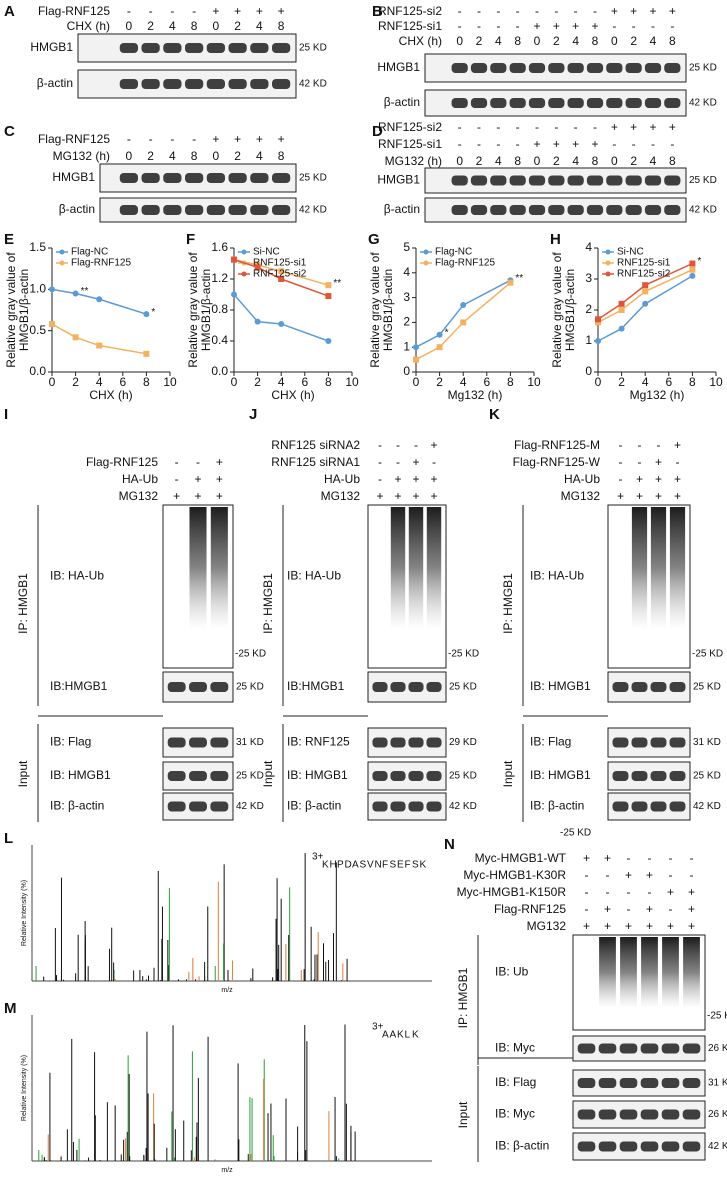 The height and width of the screenshot is (1189, 727). What do you see at coordinates (515, 1114) in the screenshot?
I see `blot-label: IB: Myc` at bounding box center [515, 1114].